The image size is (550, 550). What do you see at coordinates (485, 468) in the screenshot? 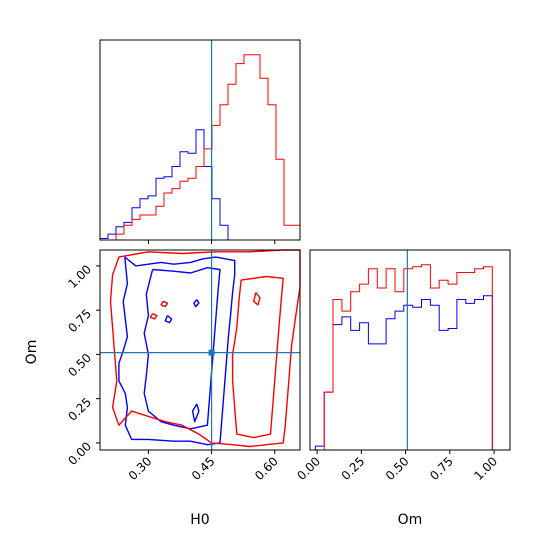
I see `om-xtick-label-4: 1.00` at bounding box center [485, 468].